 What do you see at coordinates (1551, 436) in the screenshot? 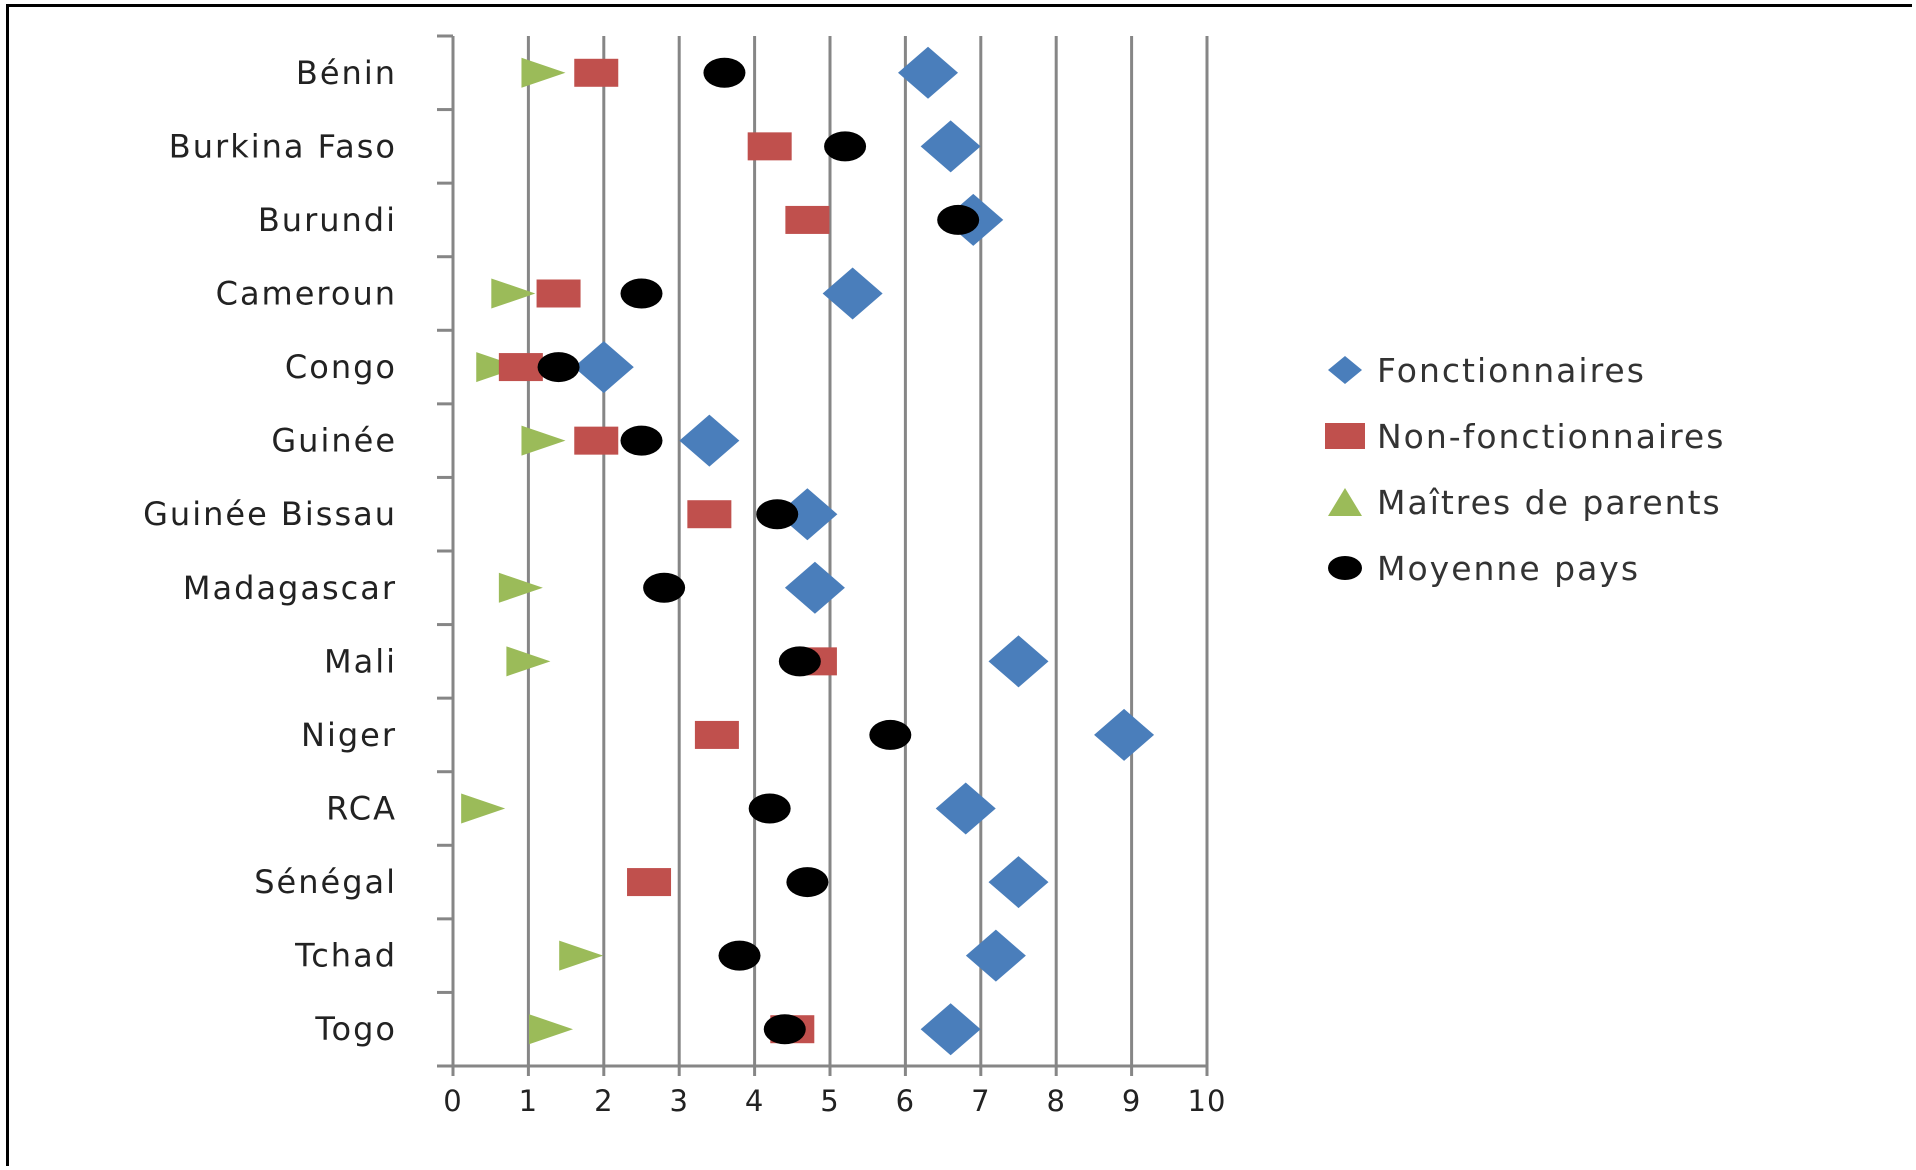
I see `legend-label: Non-fonctionnaires` at bounding box center [1551, 436].